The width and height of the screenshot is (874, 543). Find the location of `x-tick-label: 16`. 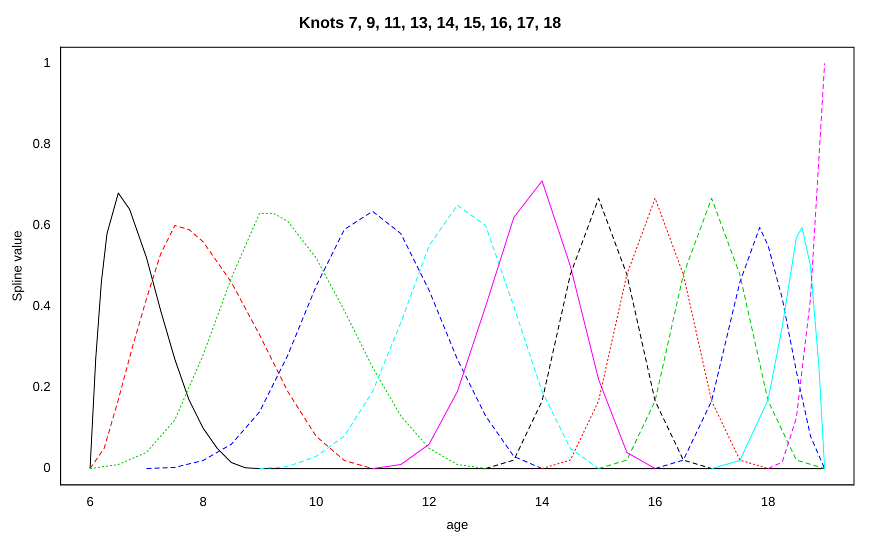

x-tick-label: 16 is located at coordinates (655, 502).